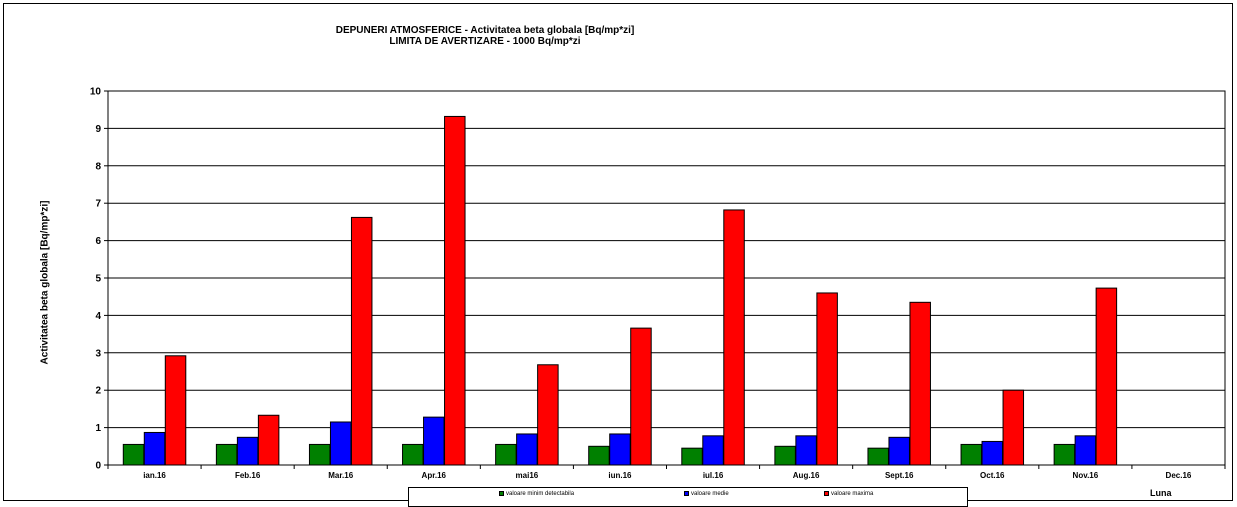 The width and height of the screenshot is (1237, 507). What do you see at coordinates (620, 475) in the screenshot?
I see `x-tick-label: iun.16` at bounding box center [620, 475].